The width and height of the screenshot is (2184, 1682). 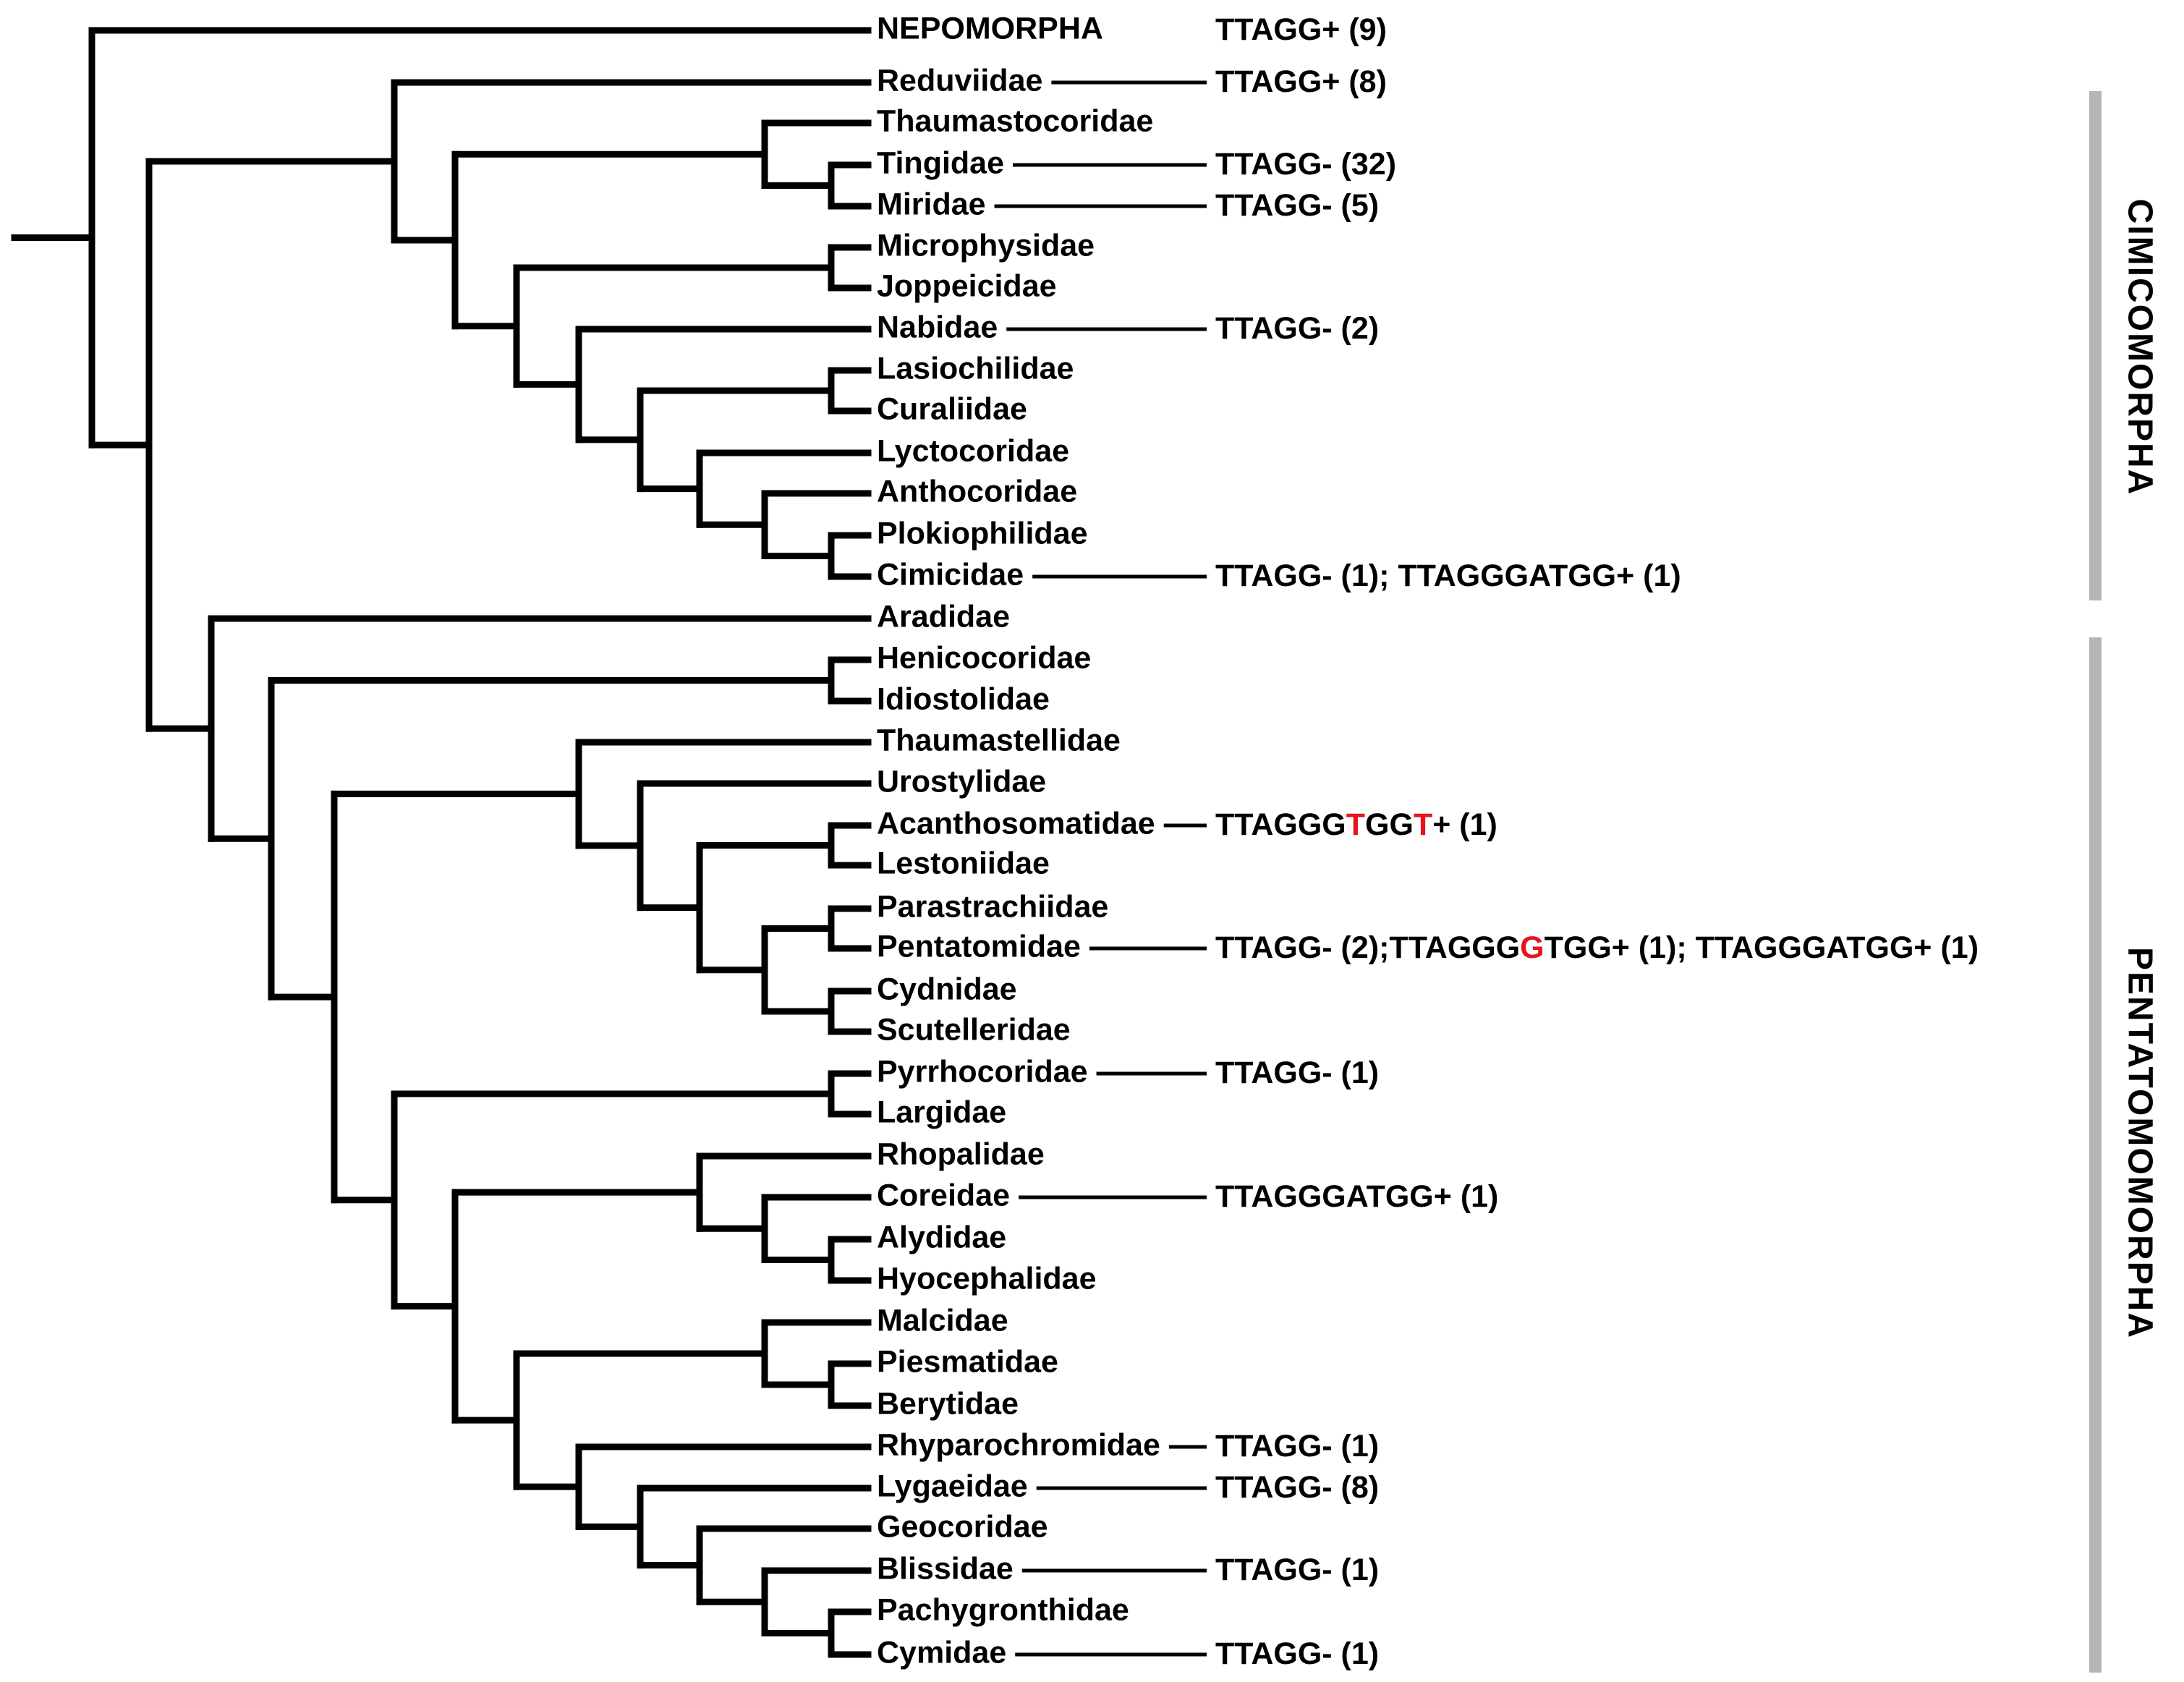 I want to click on telomere-annotation: TTAGG- (8), so click(x=1297, y=1487).